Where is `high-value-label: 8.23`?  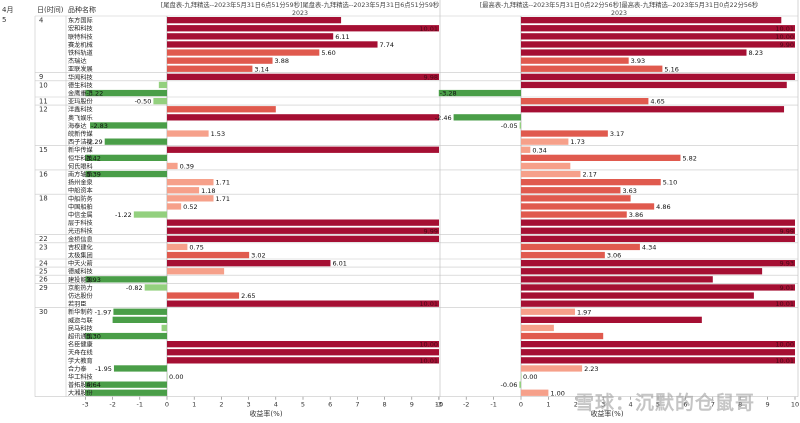 high-value-label: 8.23 is located at coordinates (756, 53).